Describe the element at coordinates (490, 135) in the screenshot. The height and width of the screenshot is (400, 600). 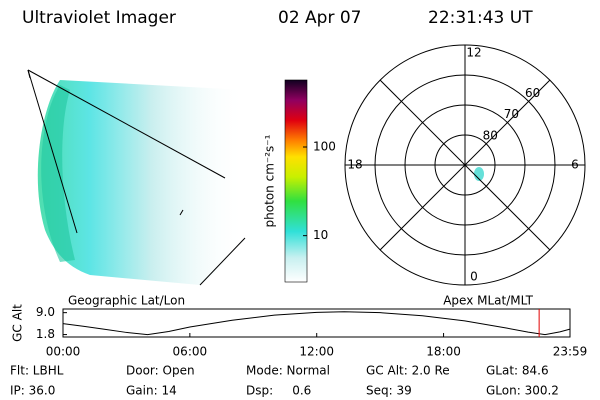
I see `mlat-label: 80` at that location.